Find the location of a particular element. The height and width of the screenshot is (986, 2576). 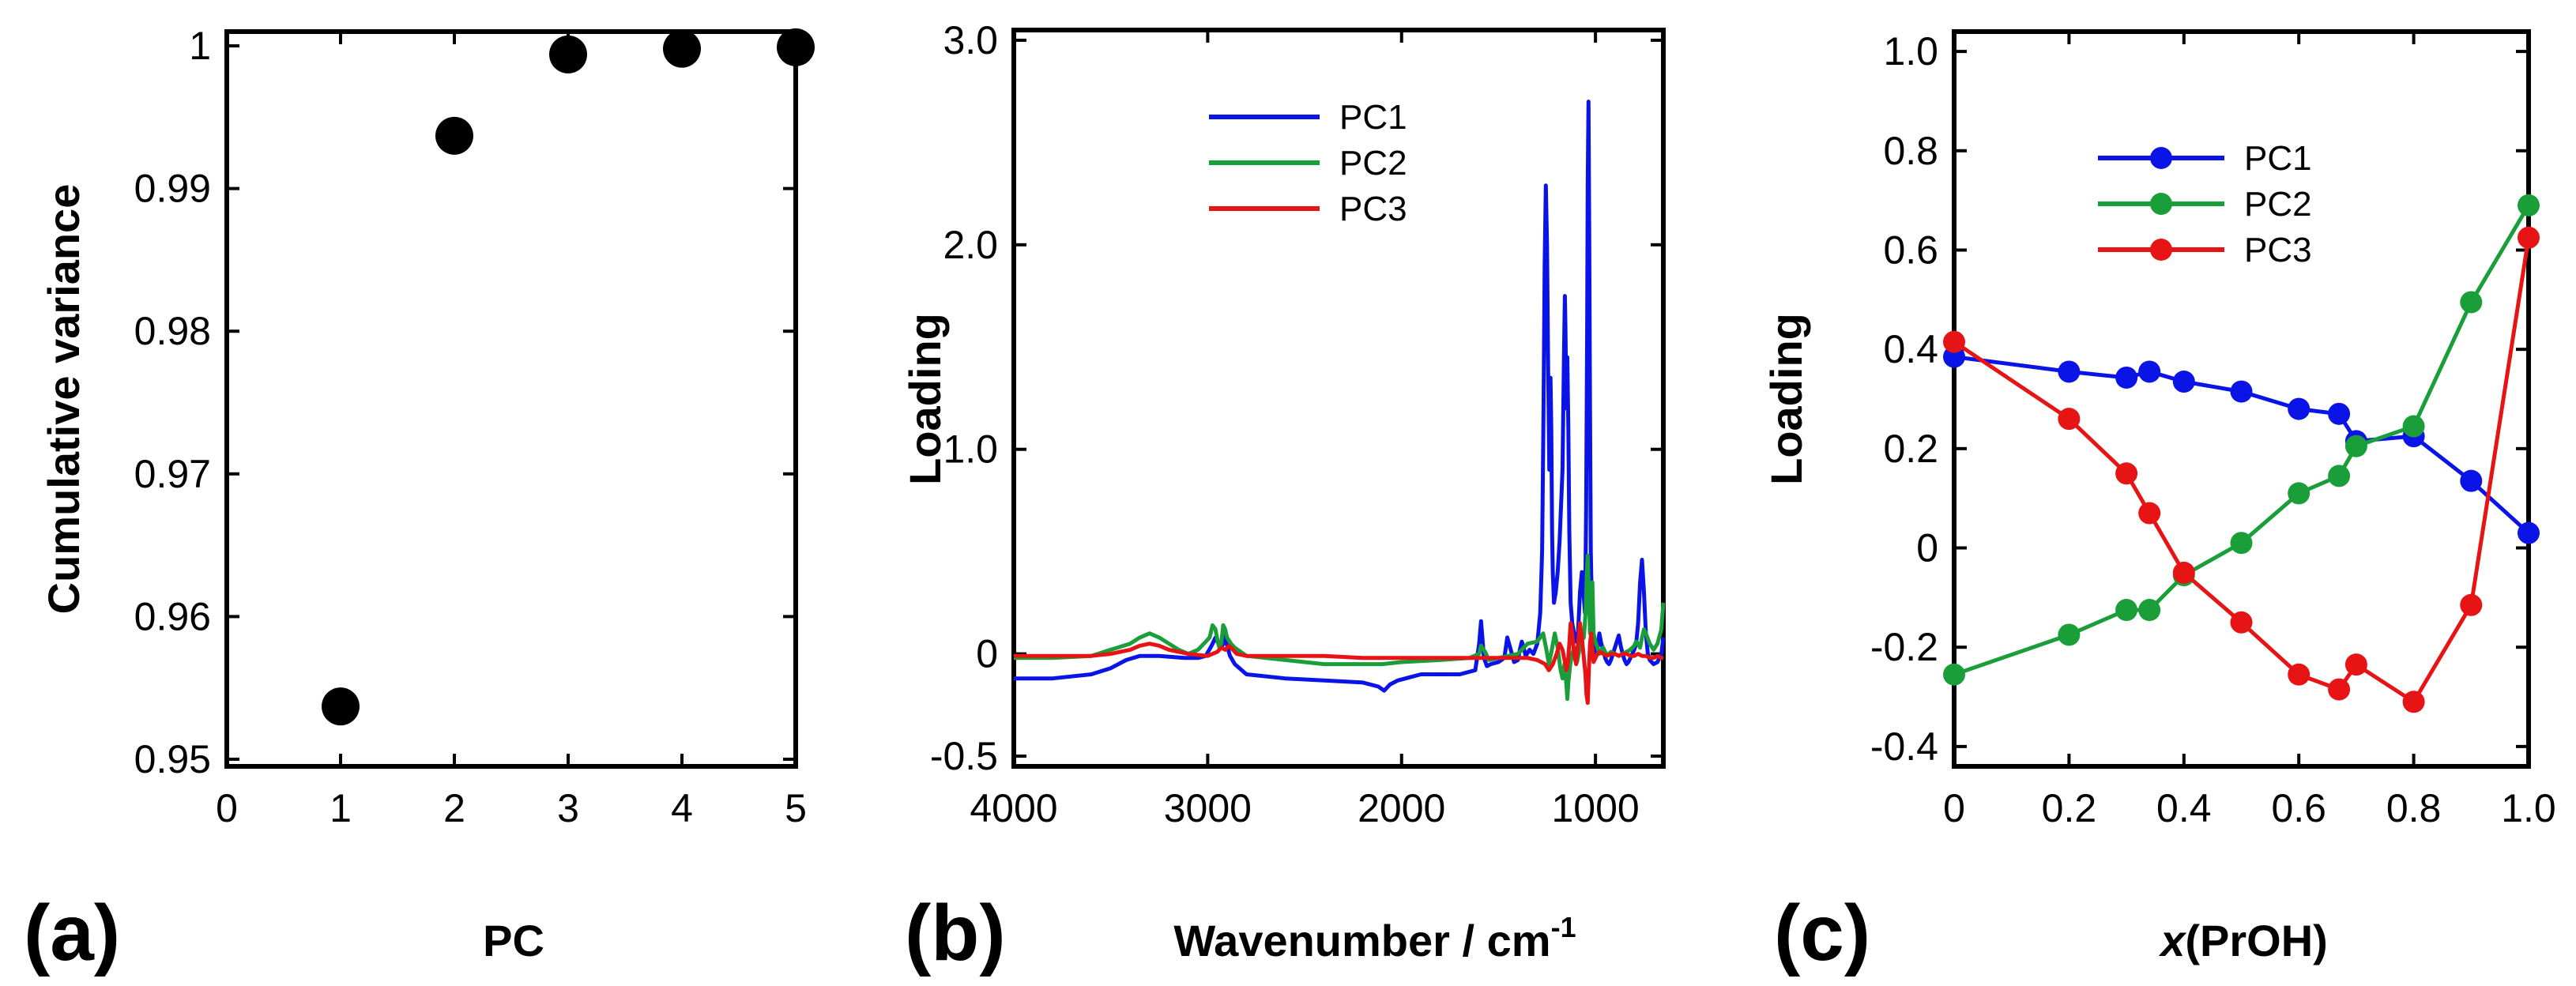

y-tick-label: 0.8 is located at coordinates (1910, 151).